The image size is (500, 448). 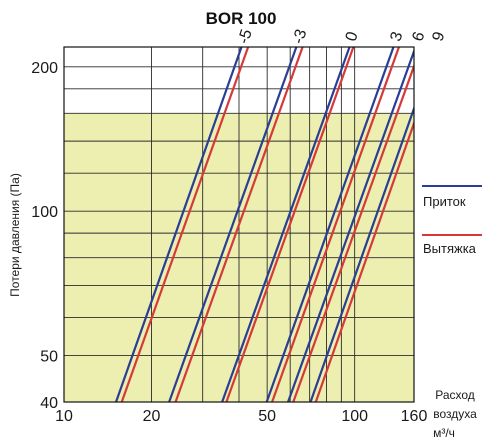 What do you see at coordinates (439, 37) in the screenshot?
I see `curve-label: 9` at bounding box center [439, 37].